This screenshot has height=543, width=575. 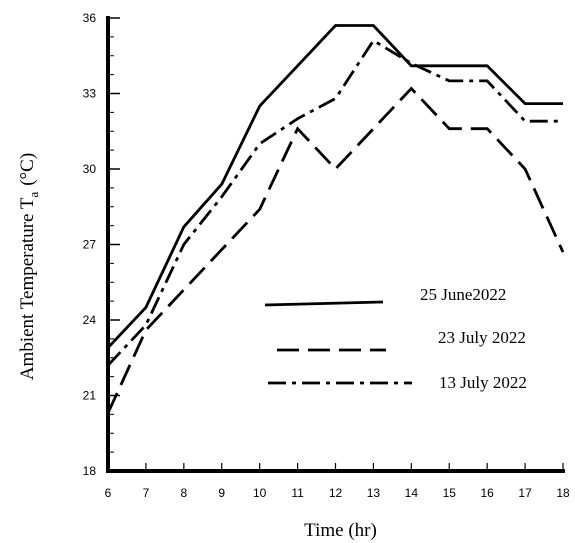 I want to click on x-tick-label: 7, so click(x=146, y=493).